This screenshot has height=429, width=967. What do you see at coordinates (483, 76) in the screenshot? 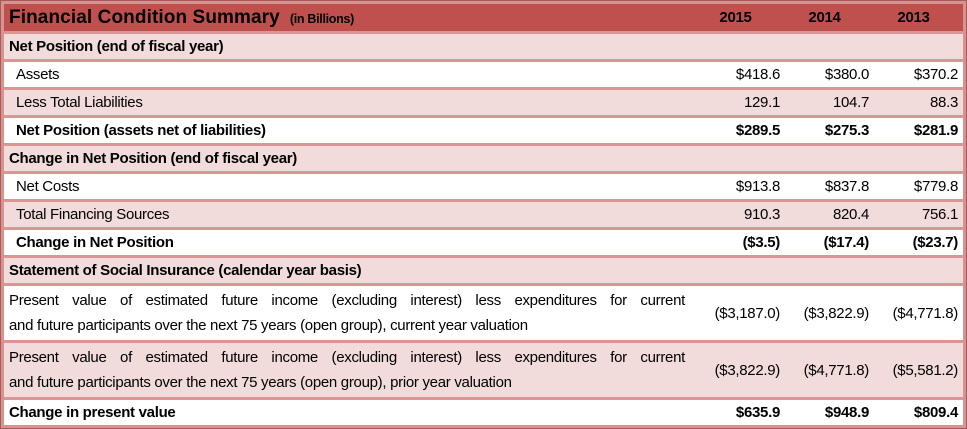
I see `row-assets: Assets $418.6 $380.0 $370.2` at bounding box center [483, 76].